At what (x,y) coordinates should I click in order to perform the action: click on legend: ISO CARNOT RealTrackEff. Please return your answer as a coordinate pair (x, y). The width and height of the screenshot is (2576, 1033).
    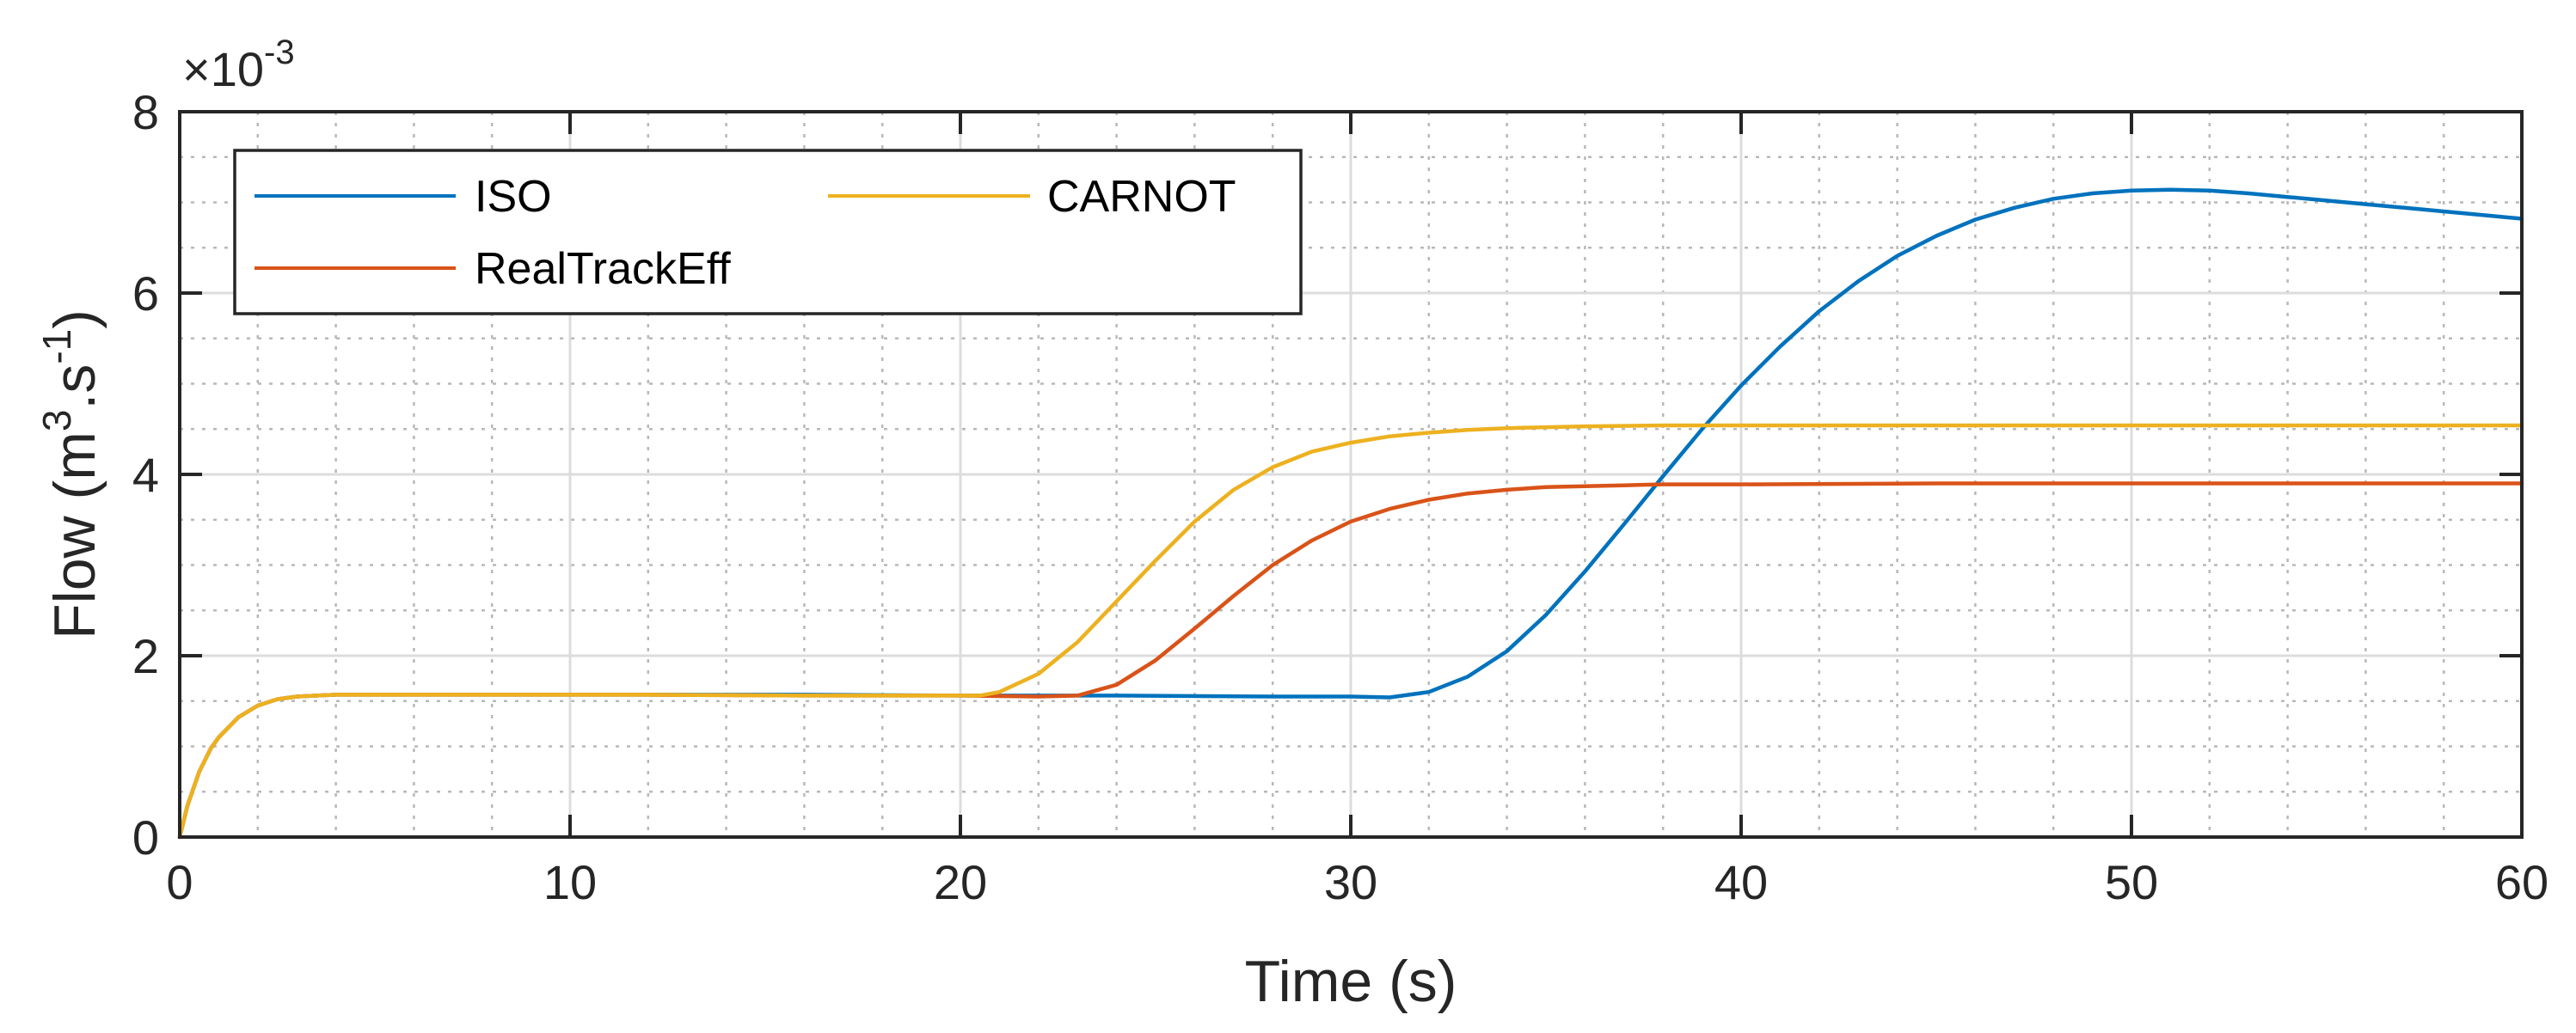
    Looking at the image, I should click on (768, 232).